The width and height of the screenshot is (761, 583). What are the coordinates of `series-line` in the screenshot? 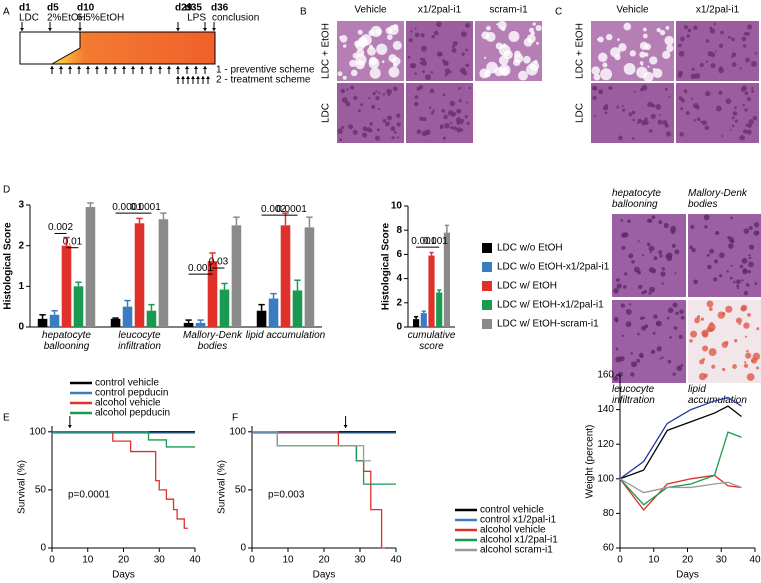 It's located at (680, 468).